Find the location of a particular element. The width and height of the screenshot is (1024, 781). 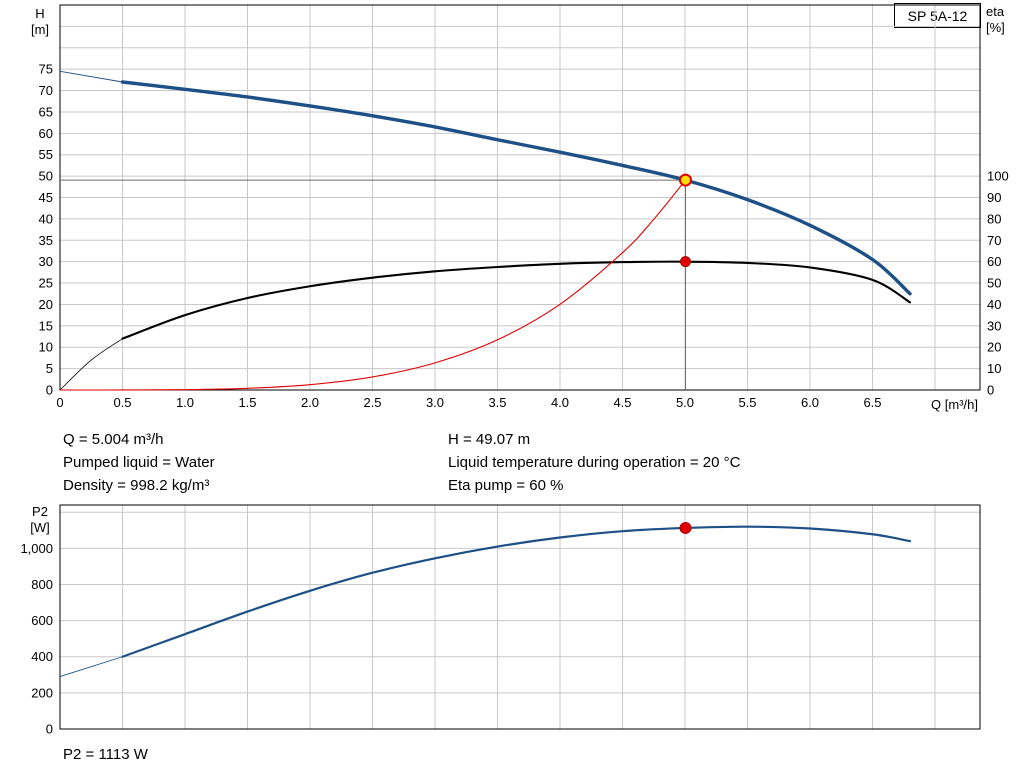

svg-text: 80 is located at coordinates (994, 218).